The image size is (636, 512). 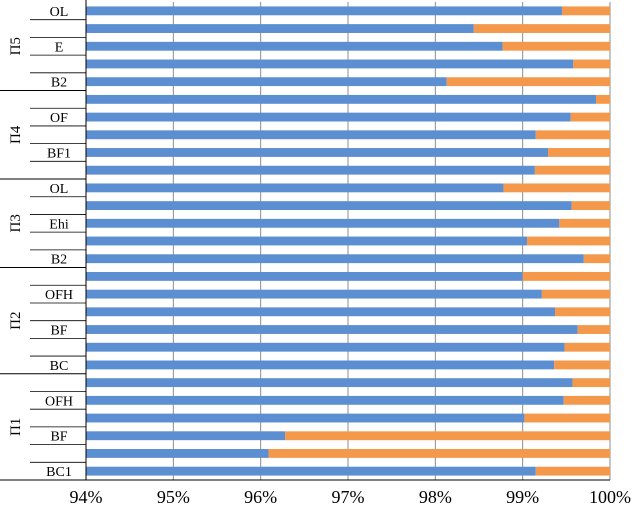 What do you see at coordinates (59, 118) in the screenshot?
I see `category-label: OF` at bounding box center [59, 118].